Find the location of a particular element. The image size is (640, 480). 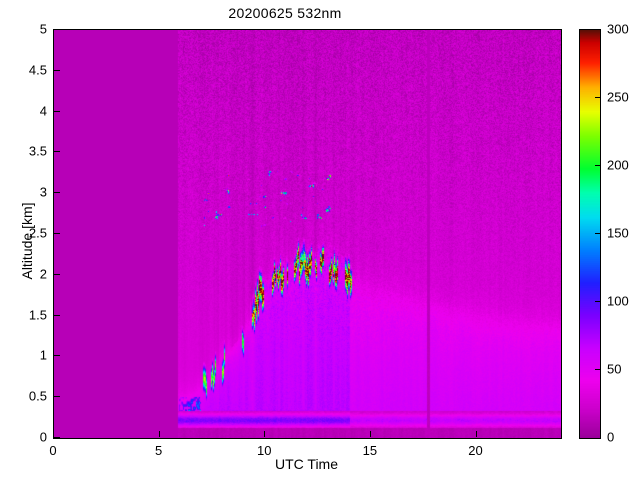

colorbar-tick-label: 200 is located at coordinates (618, 165).